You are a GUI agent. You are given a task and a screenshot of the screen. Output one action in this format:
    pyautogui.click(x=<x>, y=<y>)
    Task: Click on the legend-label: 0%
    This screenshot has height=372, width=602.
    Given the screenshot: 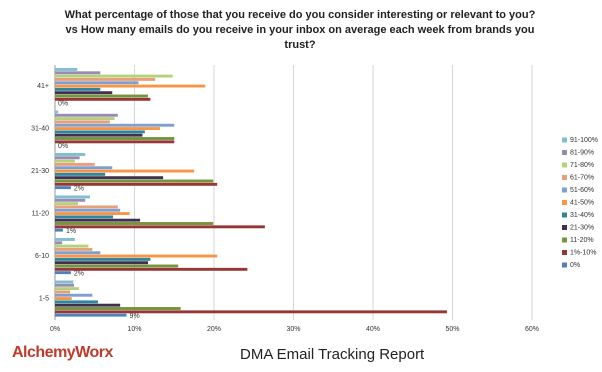 What is the action you would take?
    pyautogui.click(x=575, y=265)
    